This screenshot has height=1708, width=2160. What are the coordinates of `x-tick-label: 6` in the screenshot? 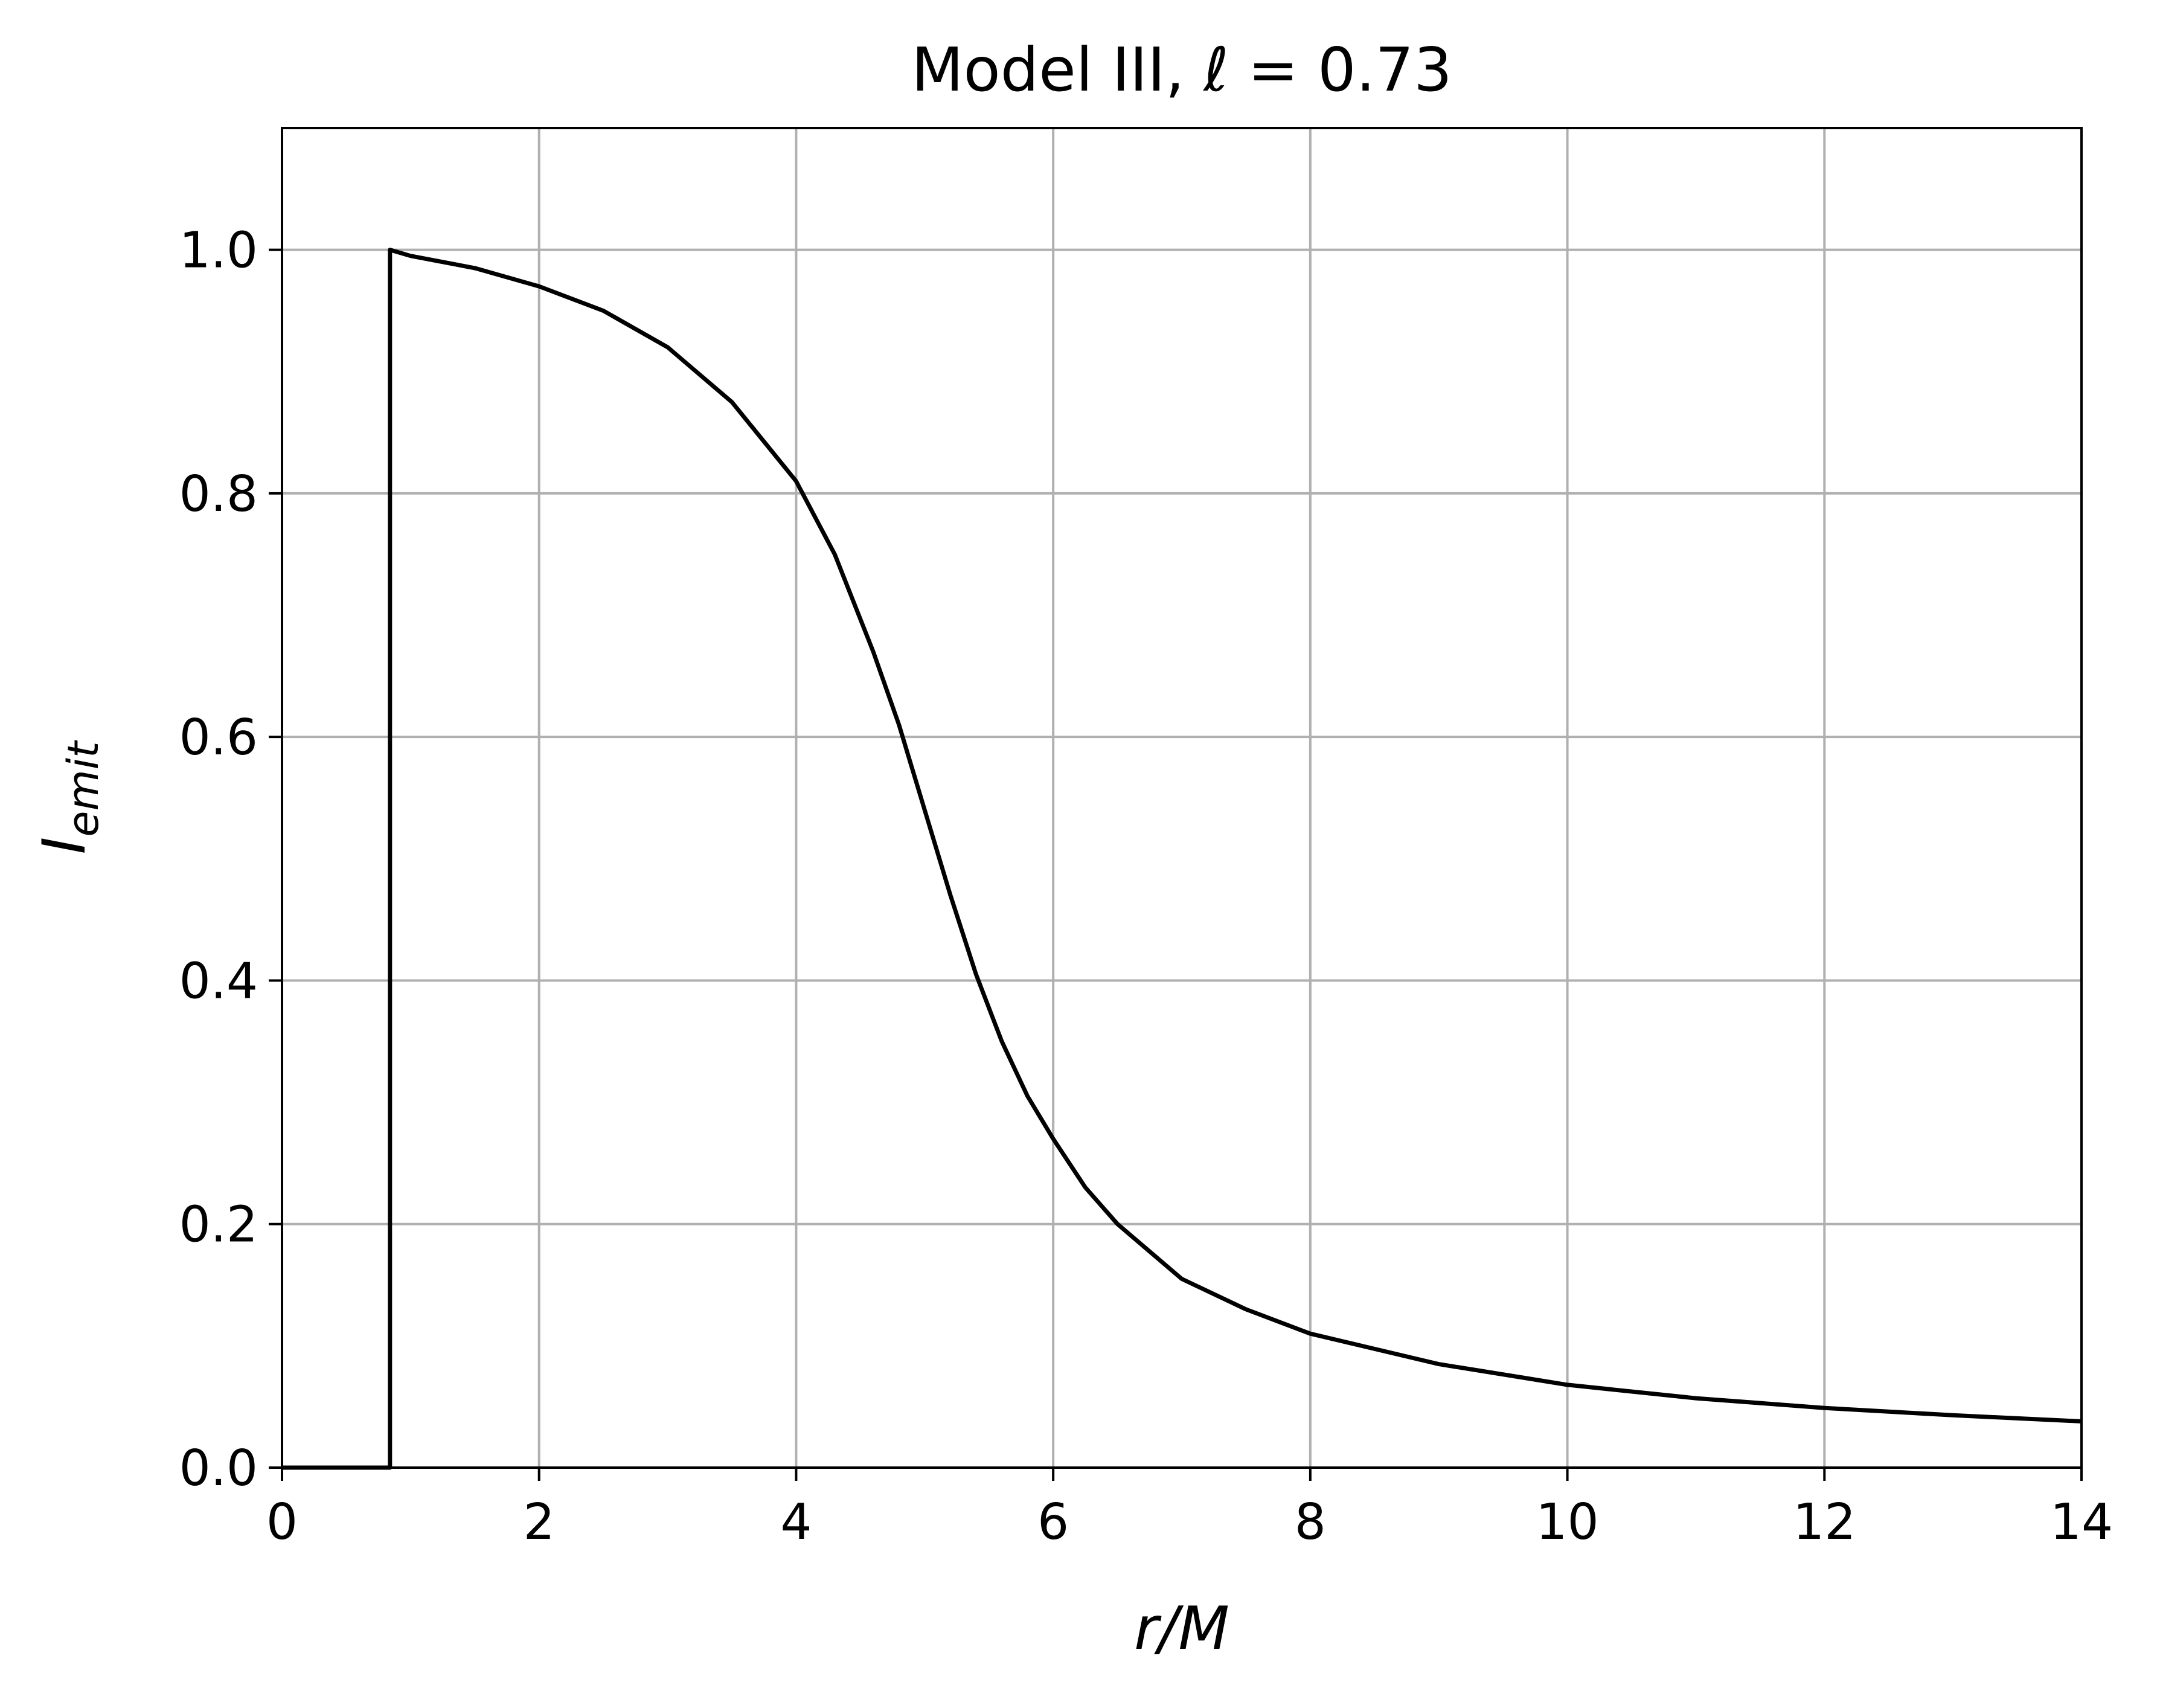 It's located at (1053, 1523).